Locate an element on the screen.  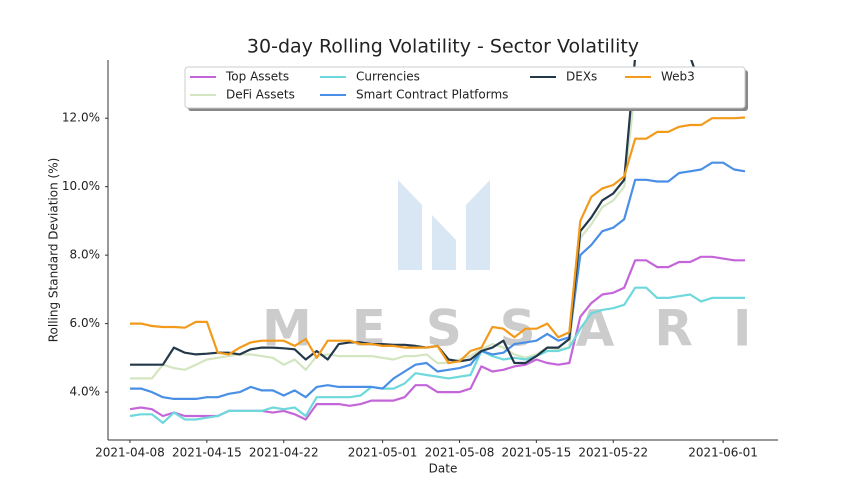
x-tick-label: 2021-05-15 is located at coordinates (536, 453).